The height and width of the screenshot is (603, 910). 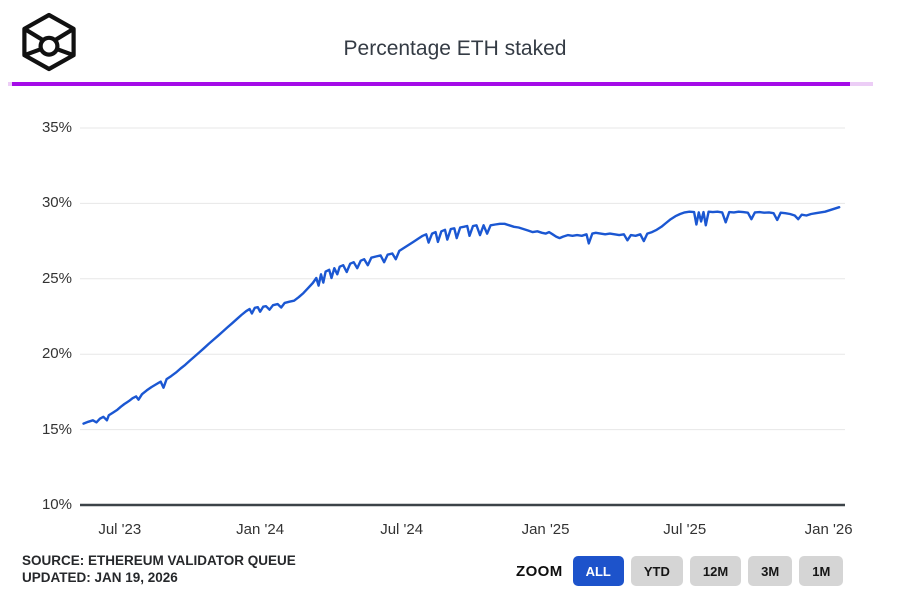 I want to click on y-axis-label: 15%, so click(x=56, y=429).